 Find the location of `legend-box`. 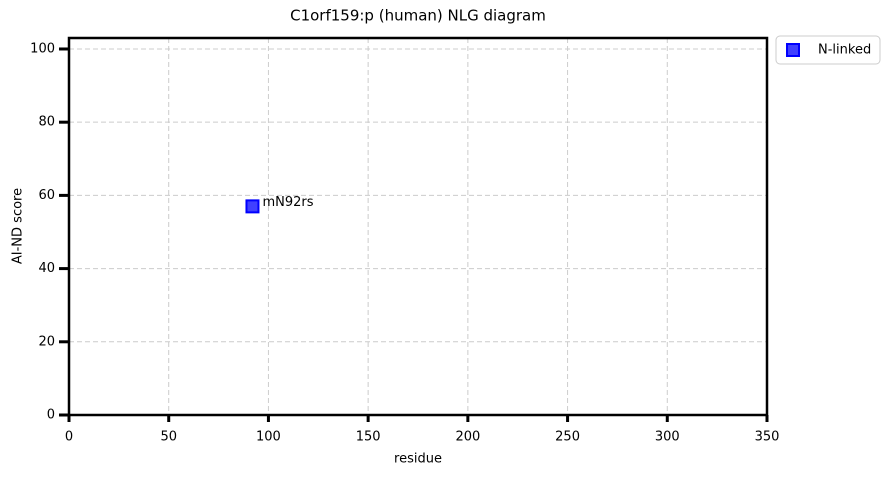

legend-box is located at coordinates (828, 50).